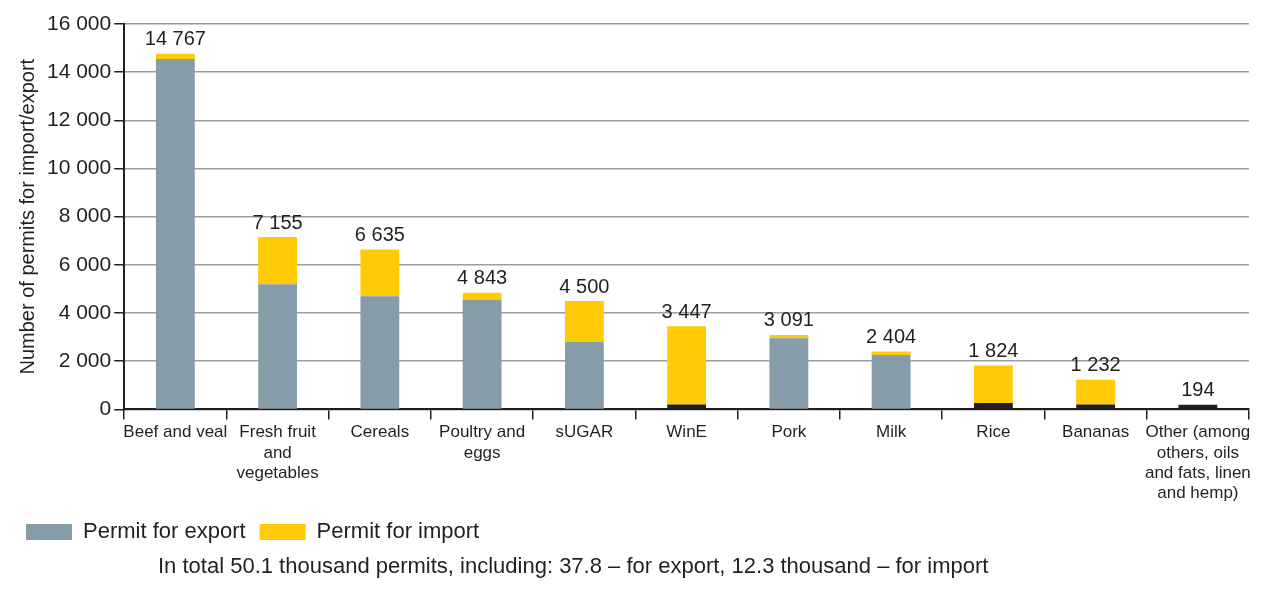  Describe the element at coordinates (1096, 432) in the screenshot. I see `x-tick-label: Bananas` at that location.